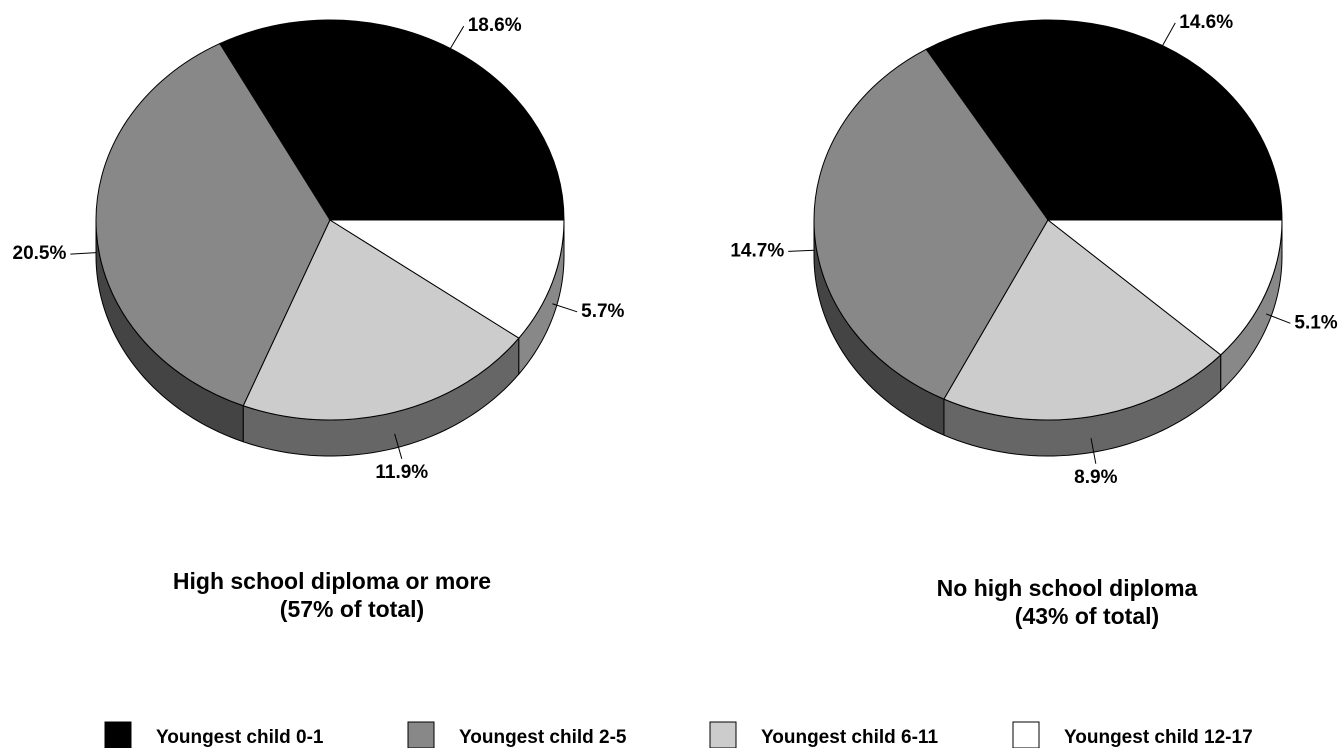 The width and height of the screenshot is (1342, 753). I want to click on legend-label: Youngest child 6-11, so click(849, 737).